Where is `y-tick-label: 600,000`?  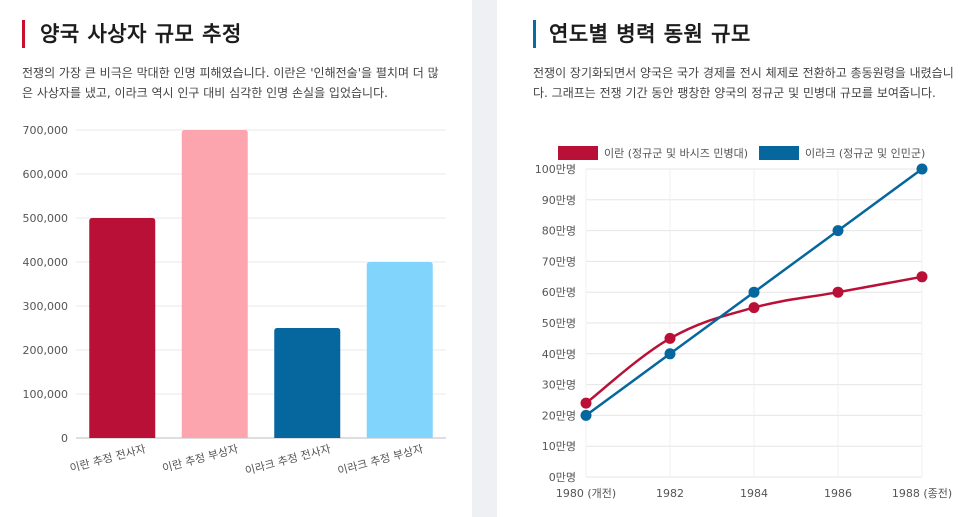 y-tick-label: 600,000 is located at coordinates (46, 174).